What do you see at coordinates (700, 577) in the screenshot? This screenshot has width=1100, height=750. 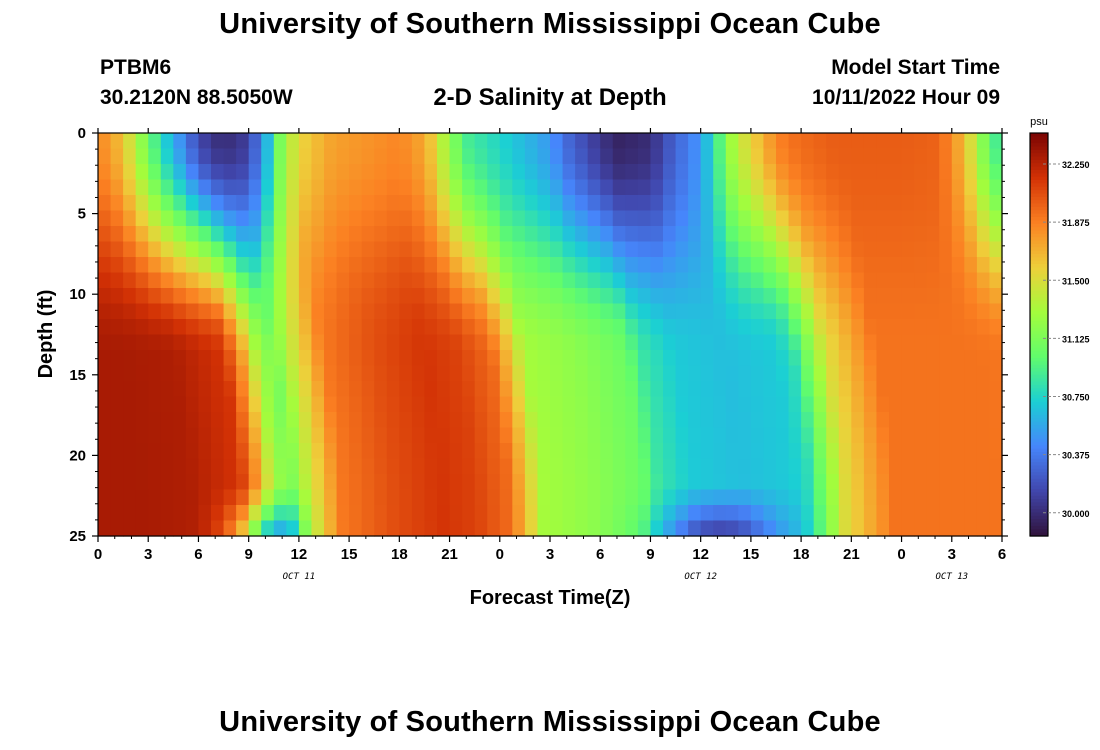 I see `date-label: OCT 12` at bounding box center [700, 577].